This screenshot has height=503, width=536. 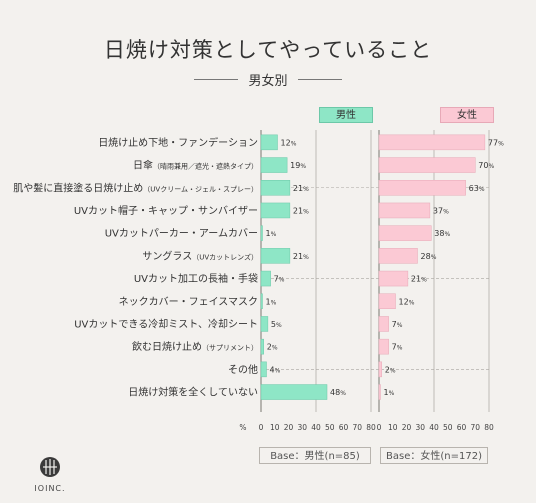 I want to click on value-label-male: 7%, so click(x=279, y=279).